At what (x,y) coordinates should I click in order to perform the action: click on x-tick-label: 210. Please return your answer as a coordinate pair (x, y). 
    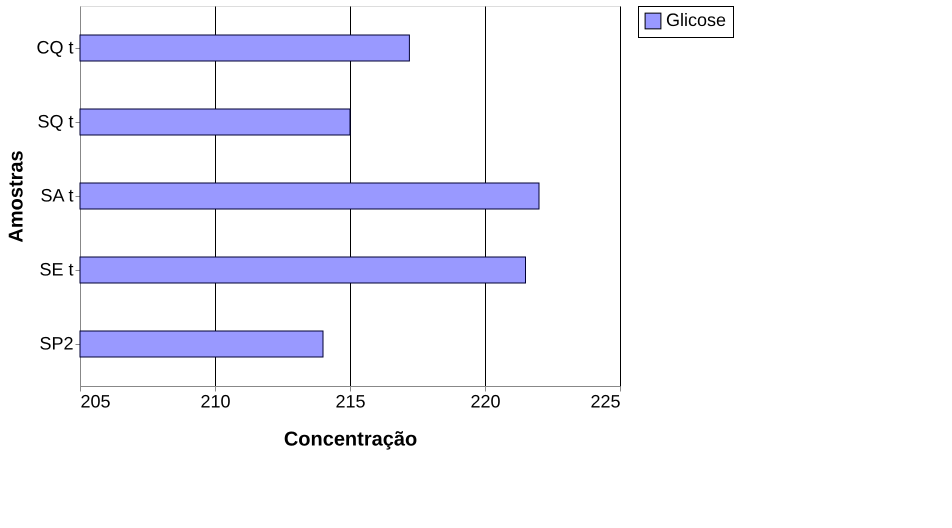
    Looking at the image, I should click on (215, 402).